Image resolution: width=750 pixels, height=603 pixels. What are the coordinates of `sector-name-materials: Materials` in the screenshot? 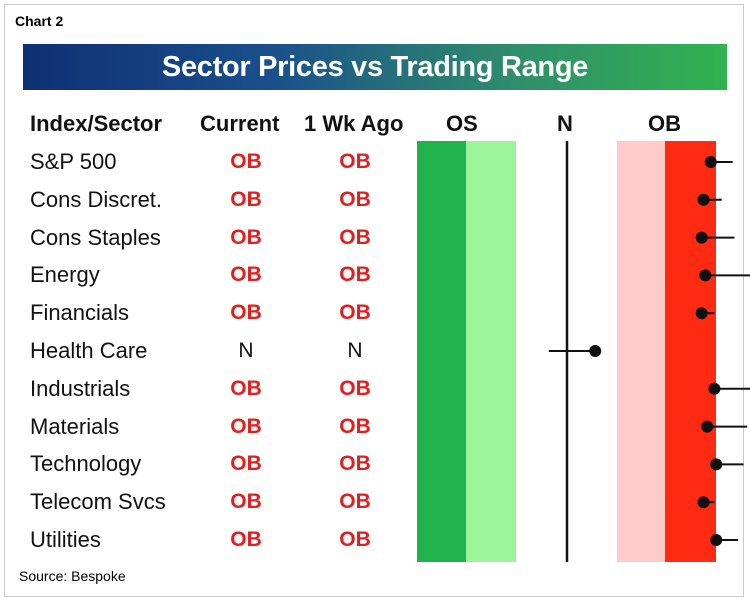 It's located at (75, 426).